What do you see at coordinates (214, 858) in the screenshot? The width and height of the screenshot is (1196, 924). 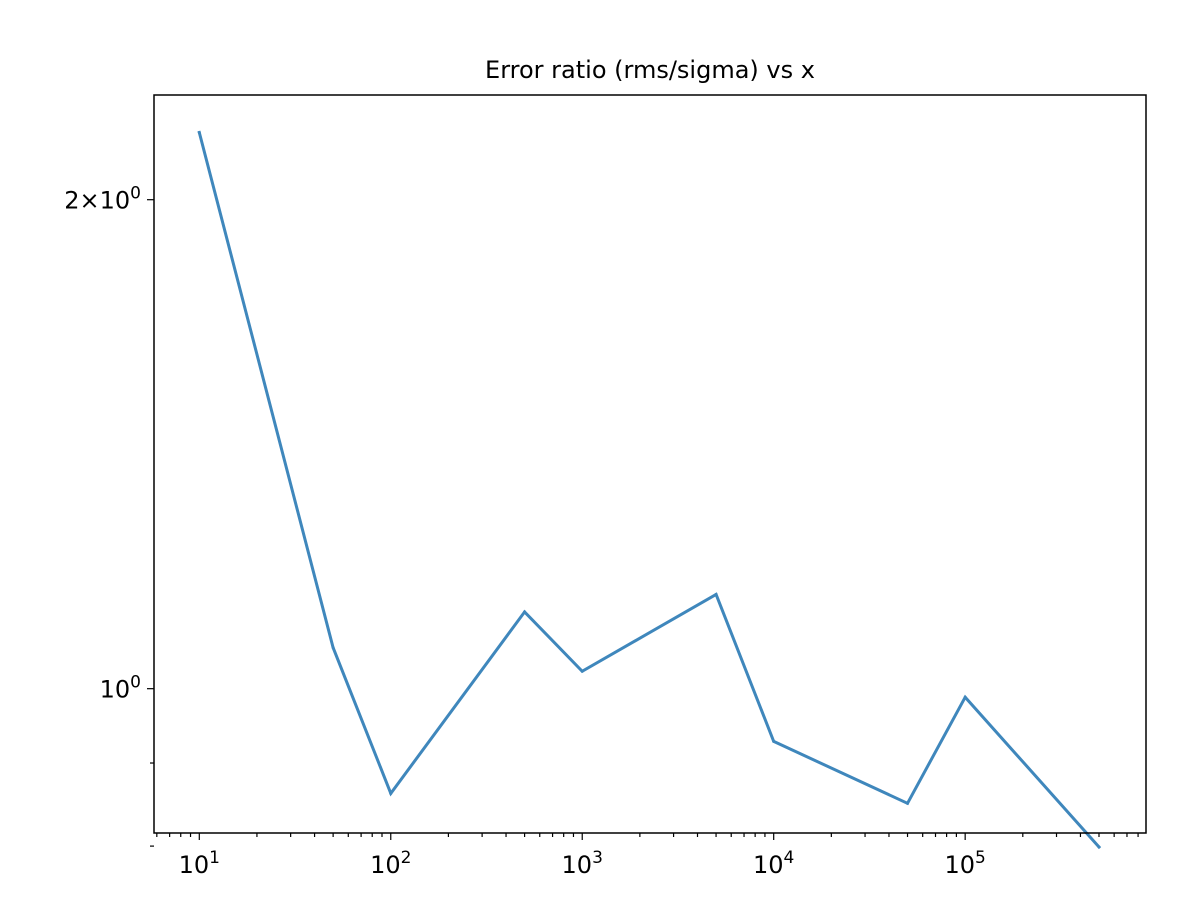 I see `x-tick-label-exponent: 1` at bounding box center [214, 858].